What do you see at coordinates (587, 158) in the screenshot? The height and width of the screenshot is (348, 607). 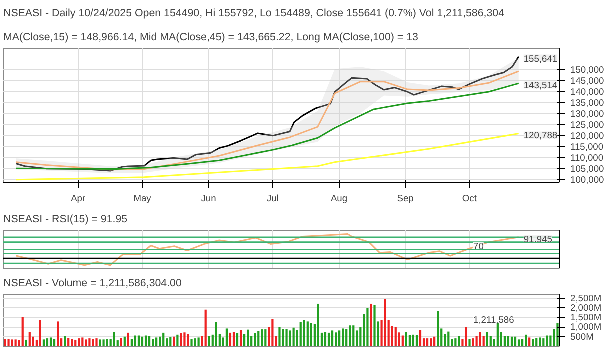 I see `y-tick-label: 110,000` at bounding box center [587, 158].